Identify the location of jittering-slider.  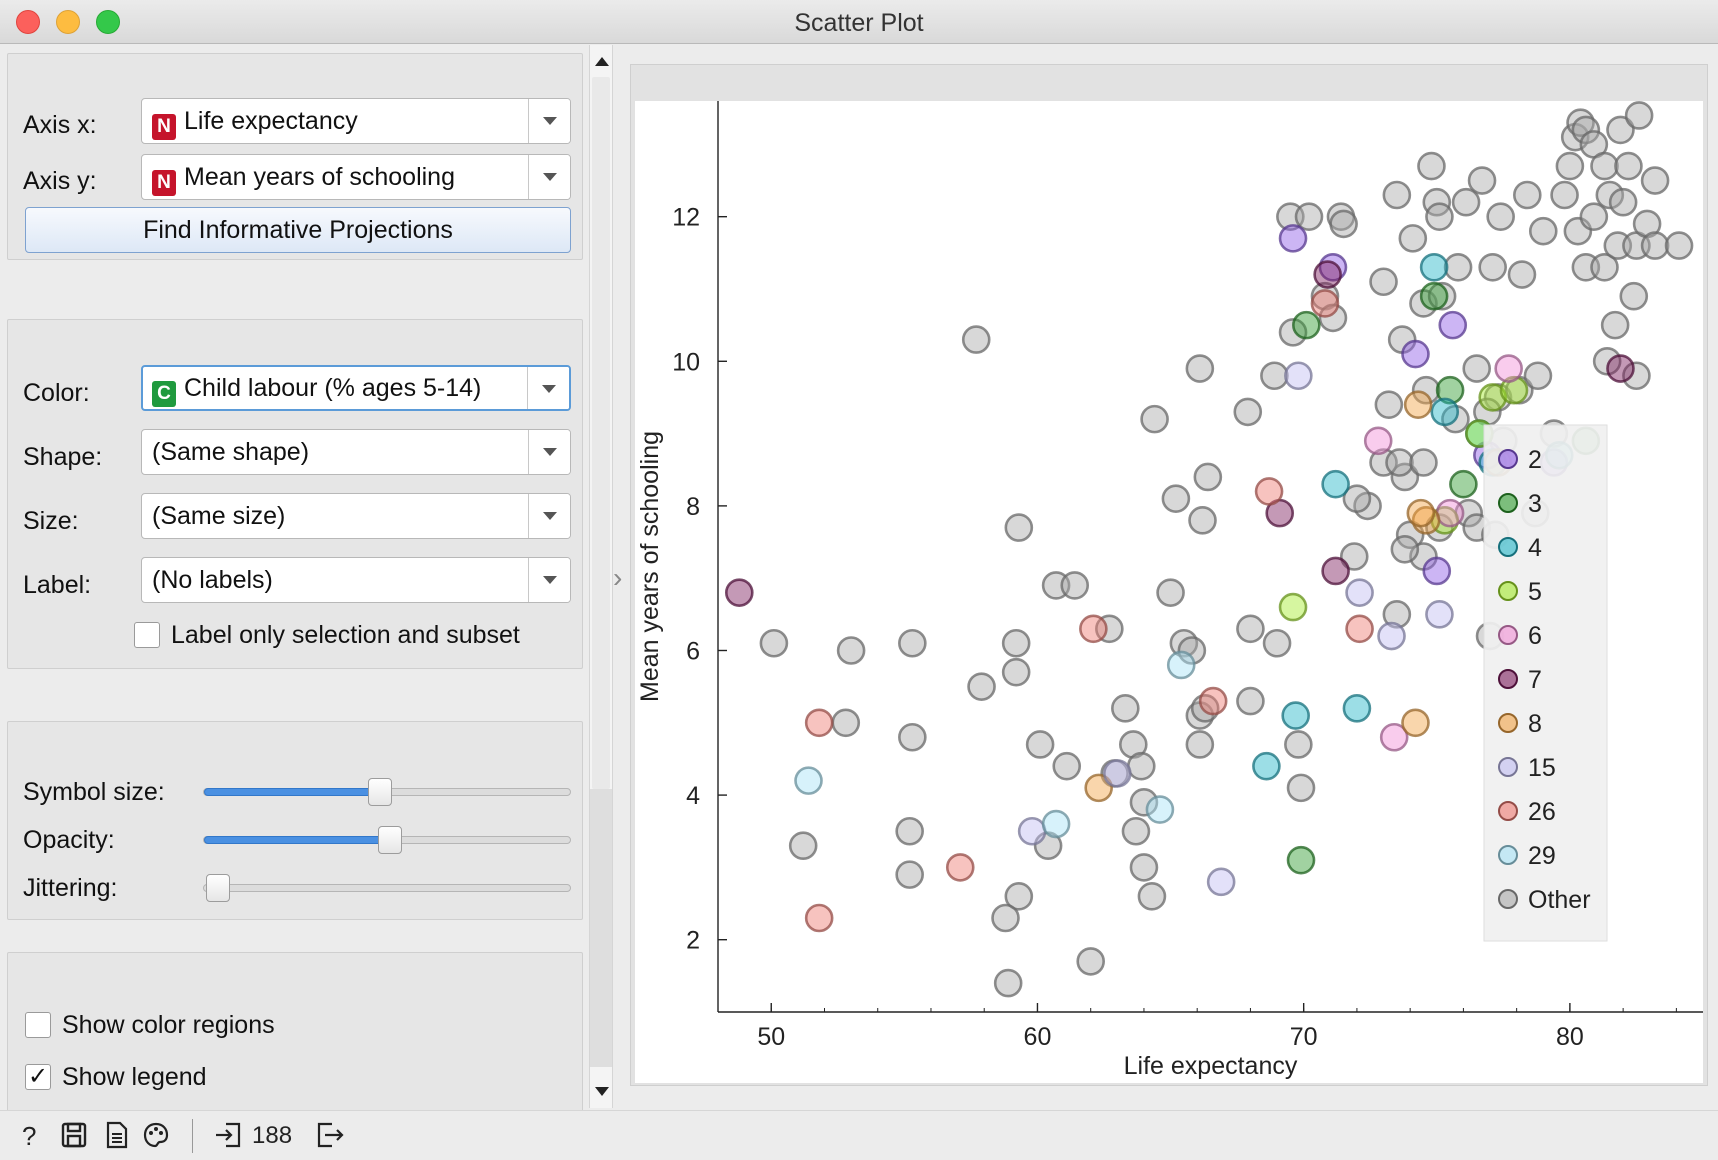
(387, 888).